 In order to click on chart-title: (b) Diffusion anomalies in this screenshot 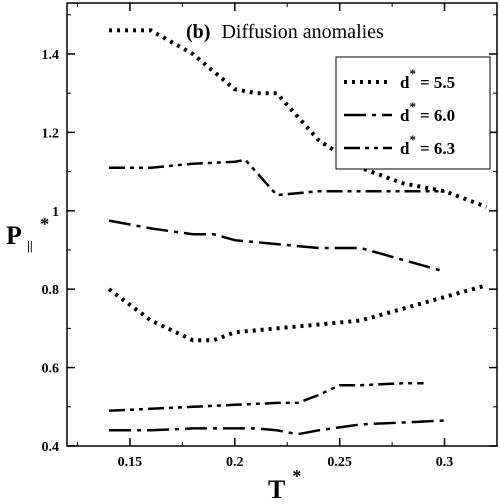, I will do `click(285, 32)`.